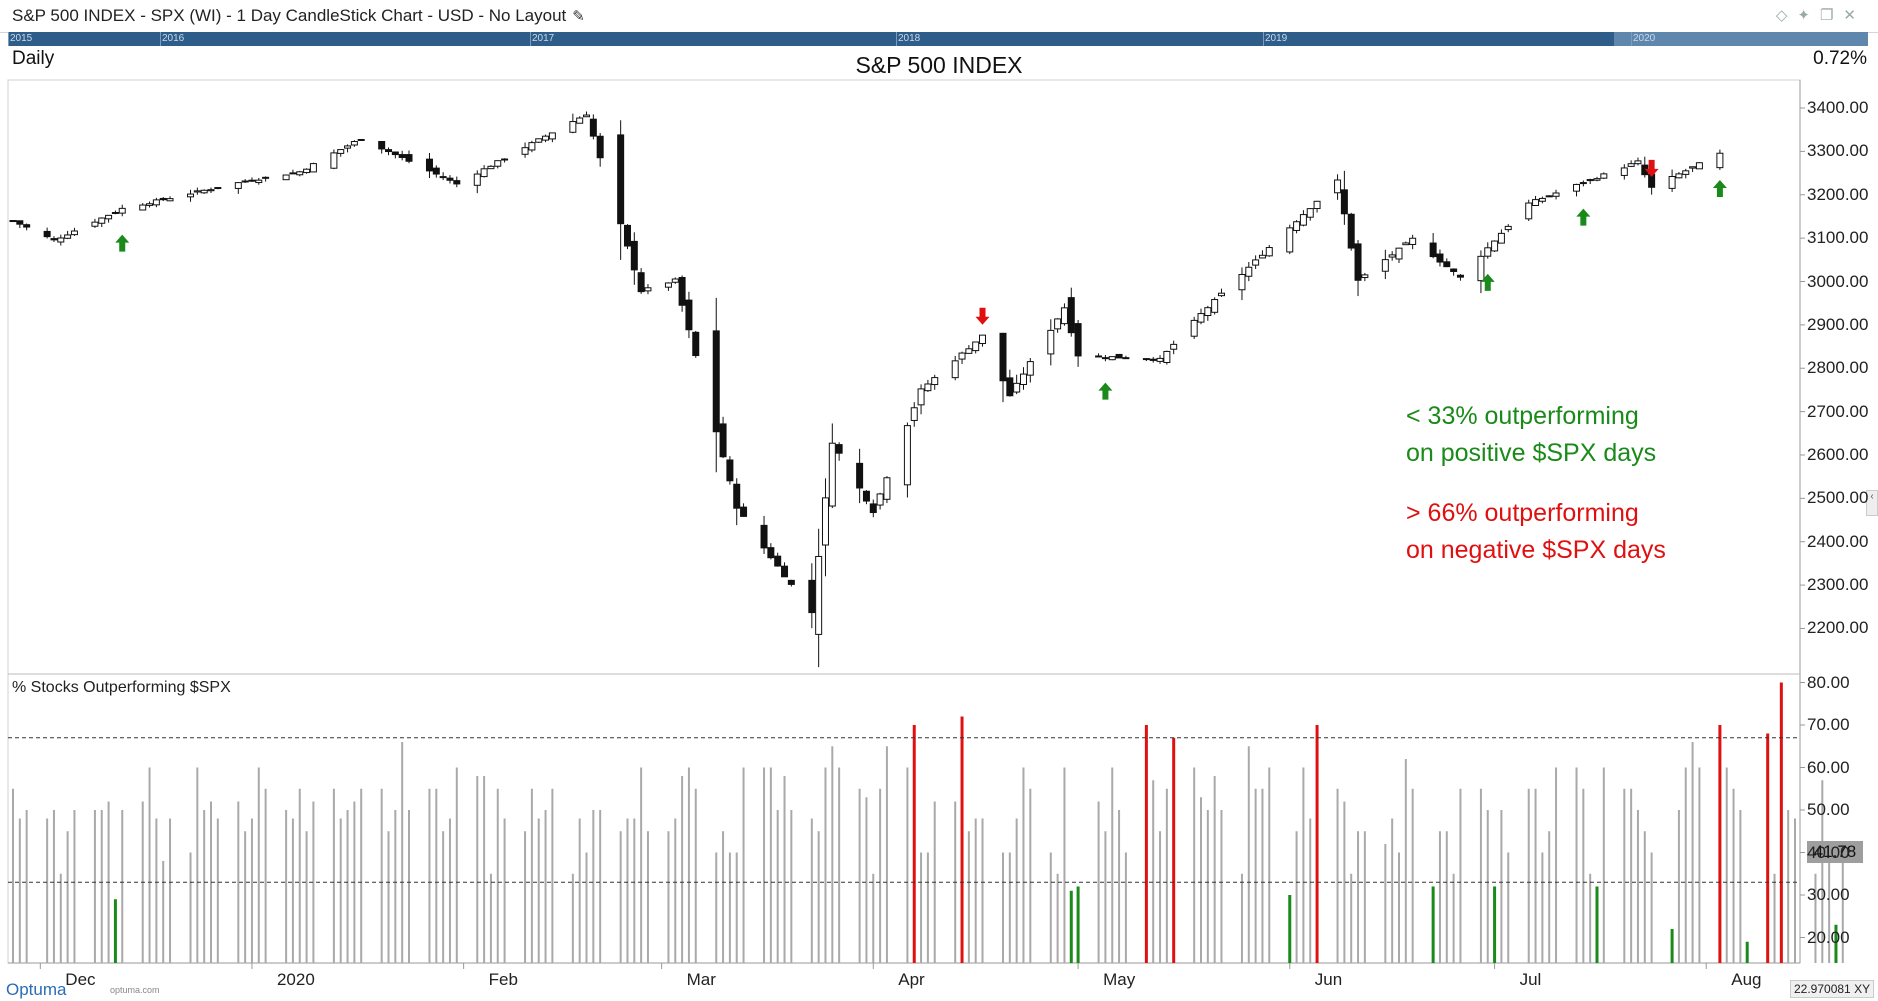 The width and height of the screenshot is (1878, 1001). I want to click on price-tick-label: 3100.00, so click(1838, 238).